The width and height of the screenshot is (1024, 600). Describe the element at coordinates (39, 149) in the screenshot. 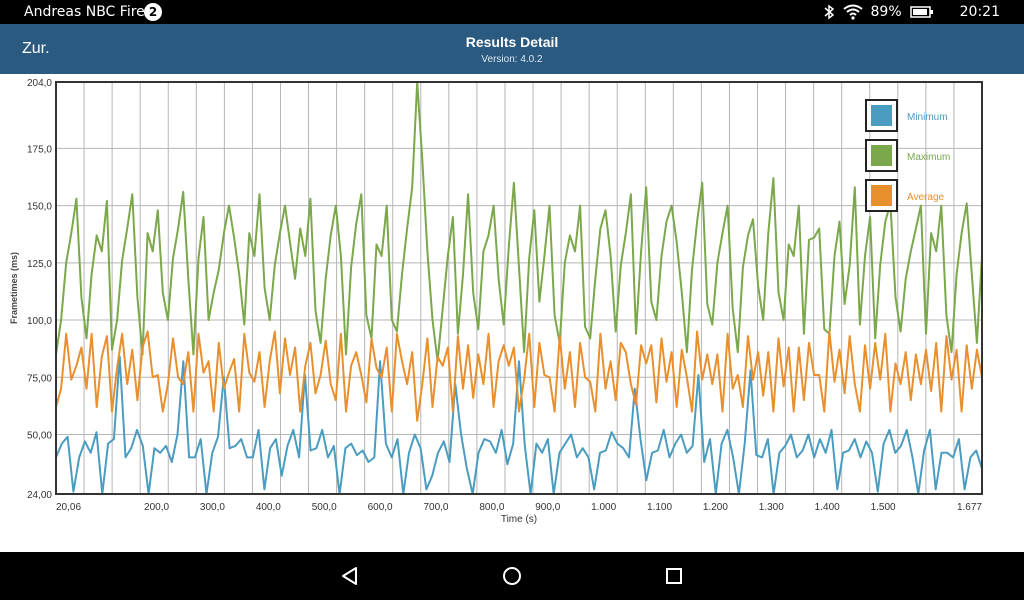

I see `y-tick-label: 175,0` at that location.